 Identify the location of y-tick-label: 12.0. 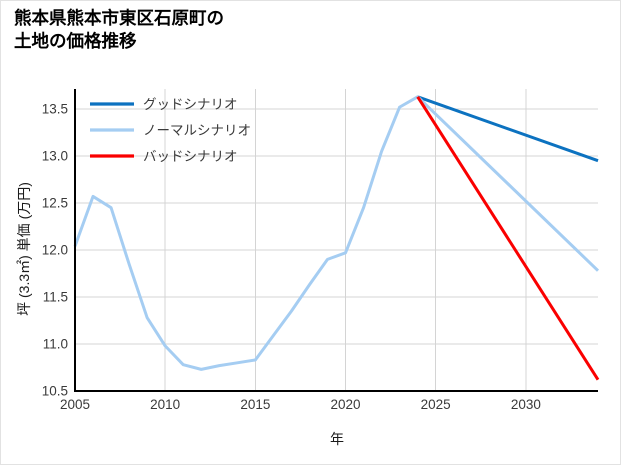
(55, 250).